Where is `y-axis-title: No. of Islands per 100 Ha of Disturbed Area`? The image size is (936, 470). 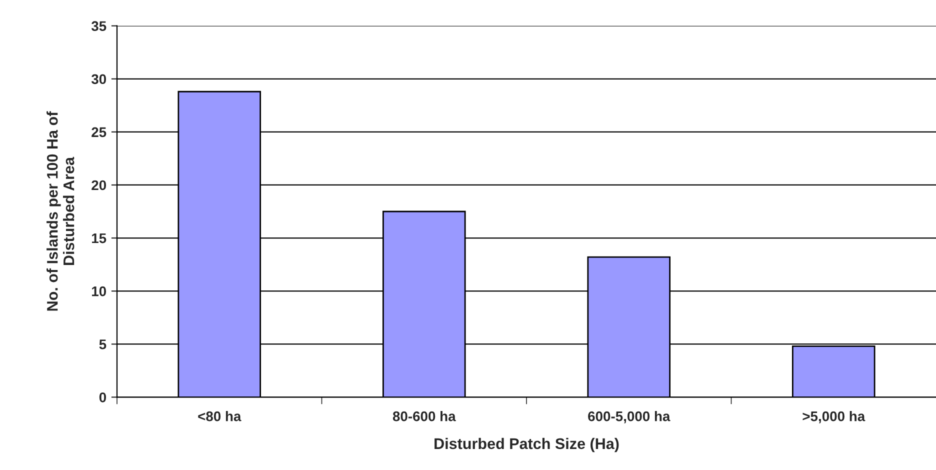
y-axis-title: No. of Islands per 100 Ha of Disturbed Area is located at coordinates (60, 211).